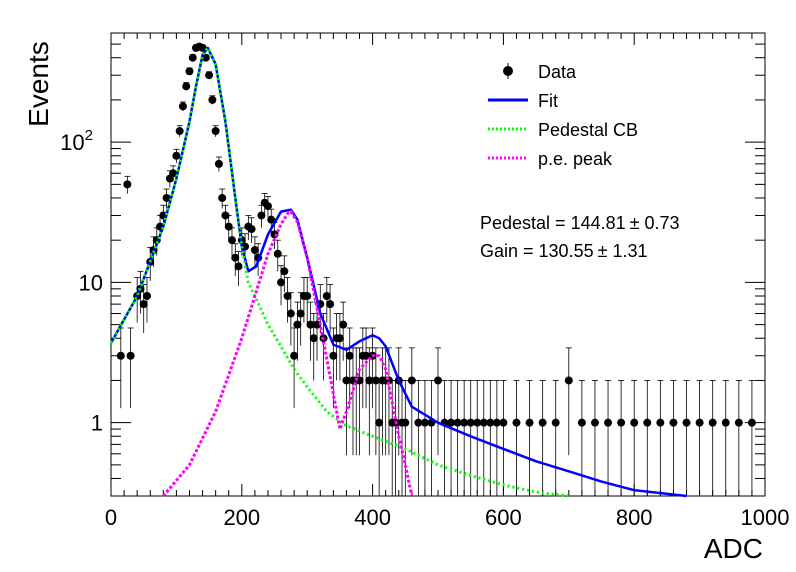 Image resolution: width=796 pixels, height=572 pixels. I want to click on x-tick-label: 200, so click(241, 517).